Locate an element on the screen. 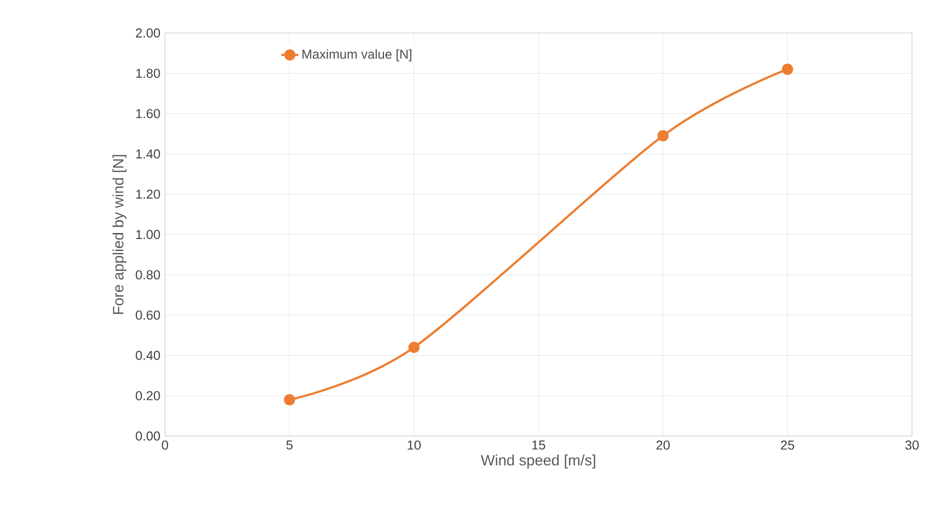 Image resolution: width=946 pixels, height=507 pixels. x-axis-title: Wind speed [m/s] is located at coordinates (538, 461).